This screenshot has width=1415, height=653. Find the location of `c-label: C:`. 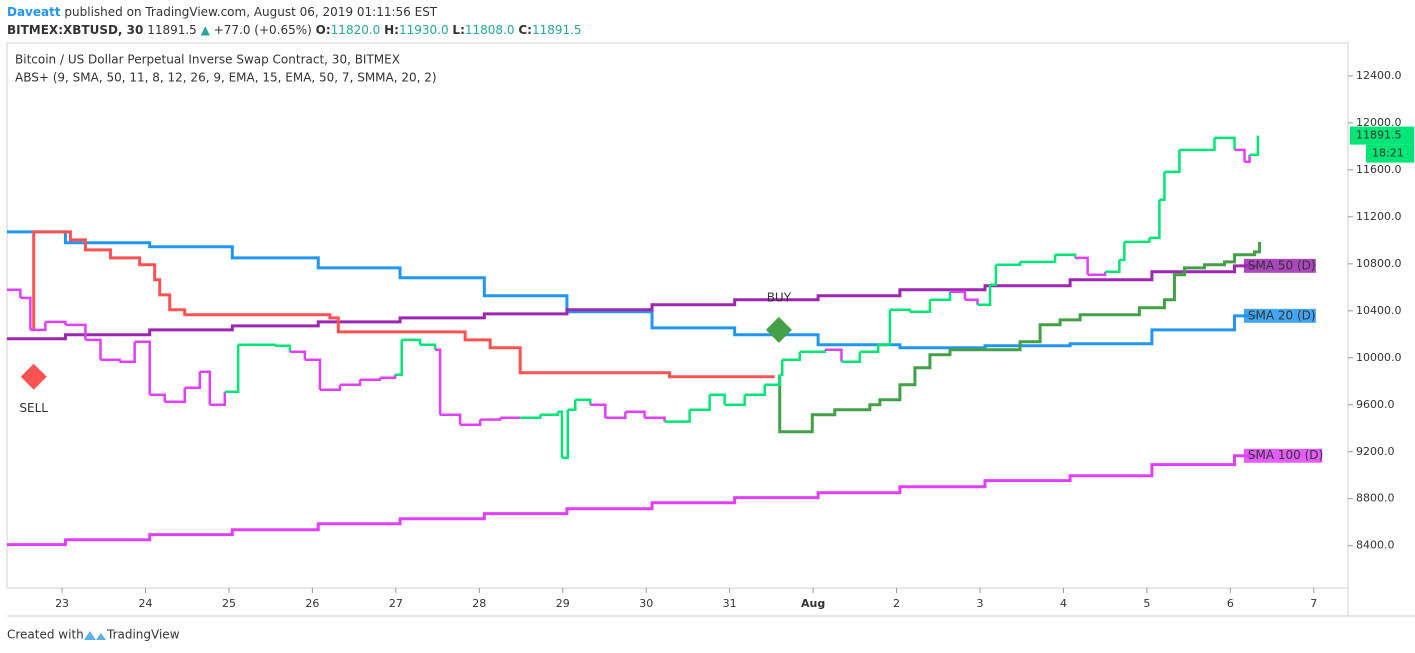

c-label: C: is located at coordinates (525, 30).